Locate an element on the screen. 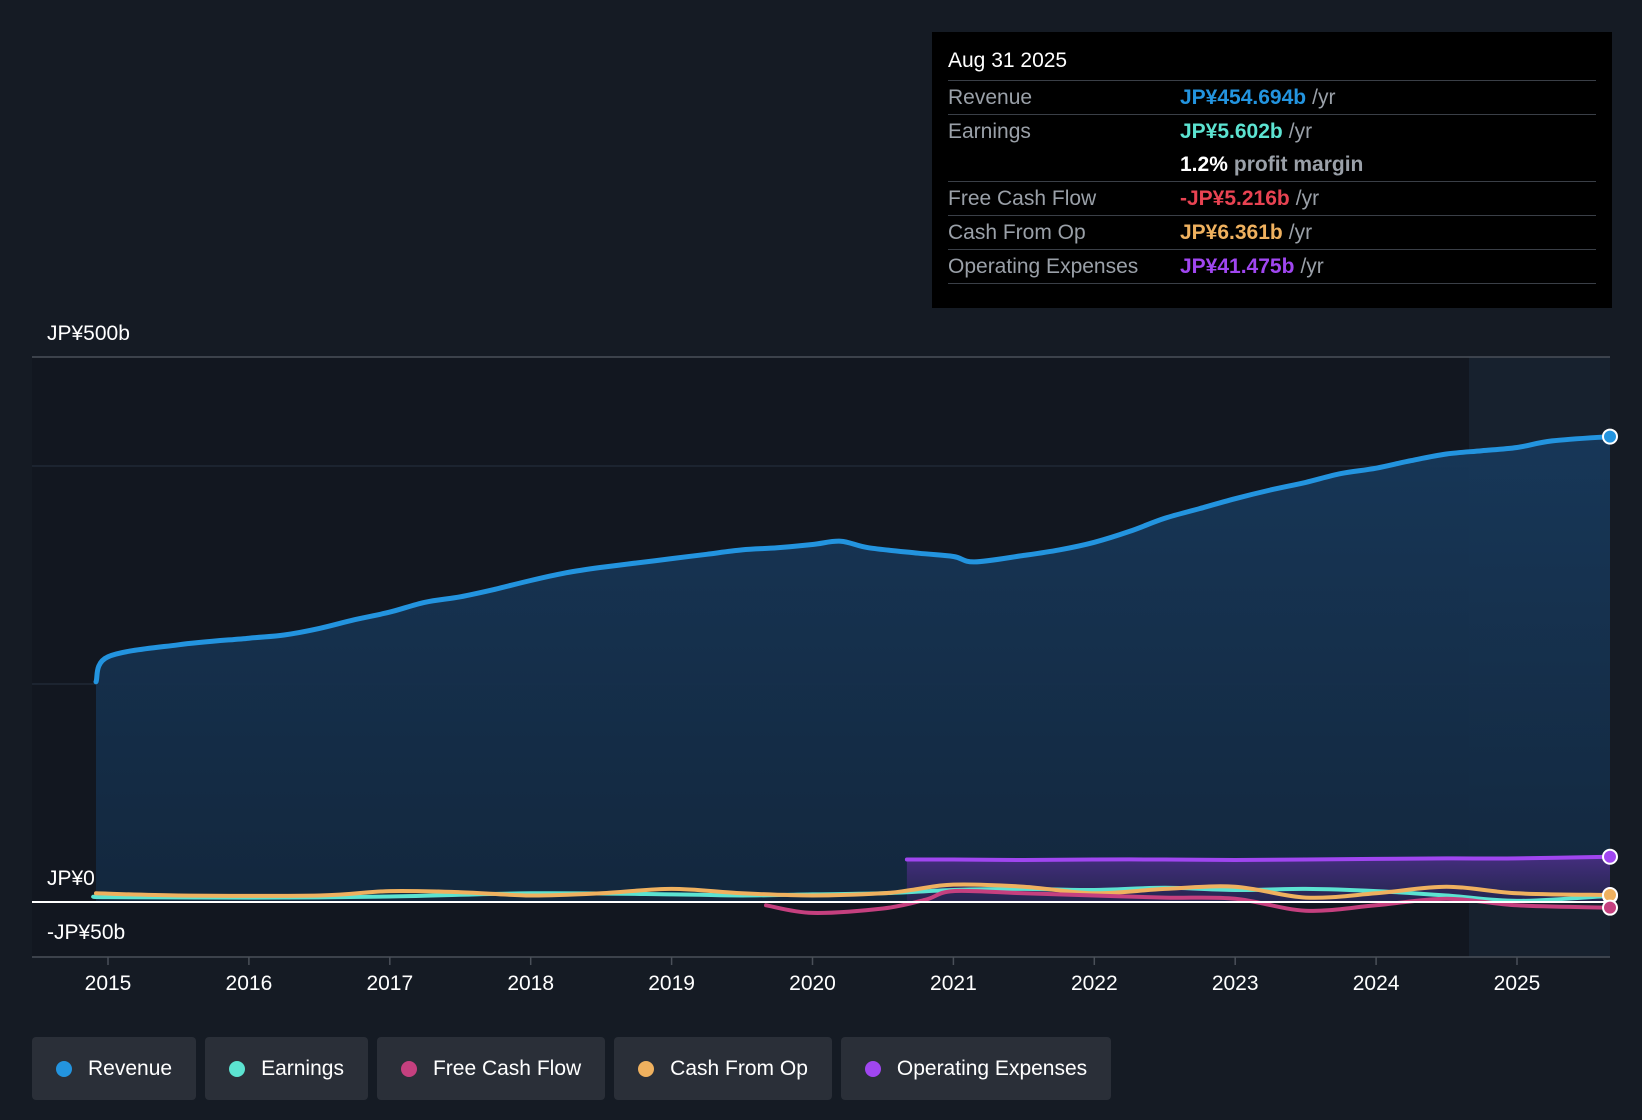 The width and height of the screenshot is (1642, 1120). earnings-line is located at coordinates (851, 894).